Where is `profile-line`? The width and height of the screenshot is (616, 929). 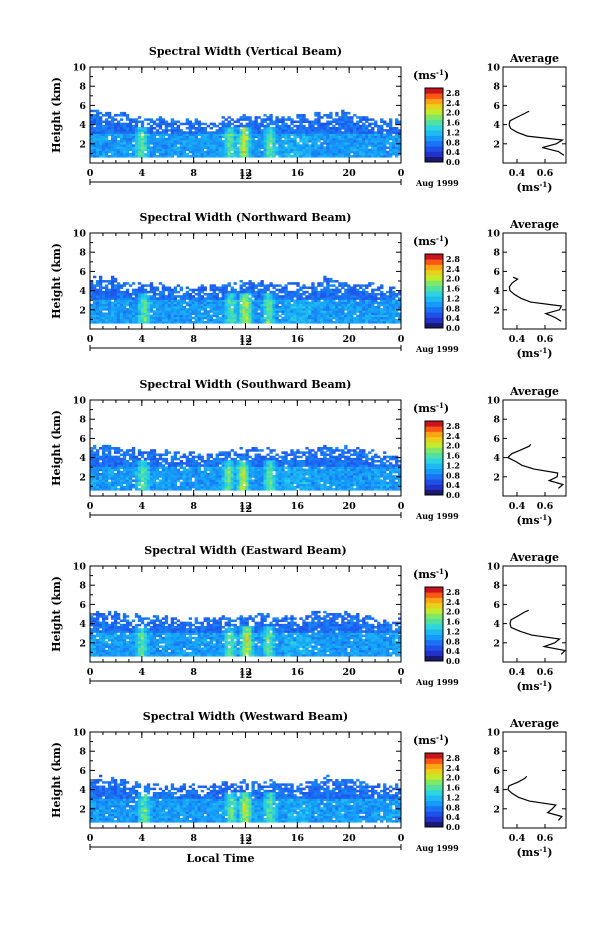 profile-line is located at coordinates (535, 299).